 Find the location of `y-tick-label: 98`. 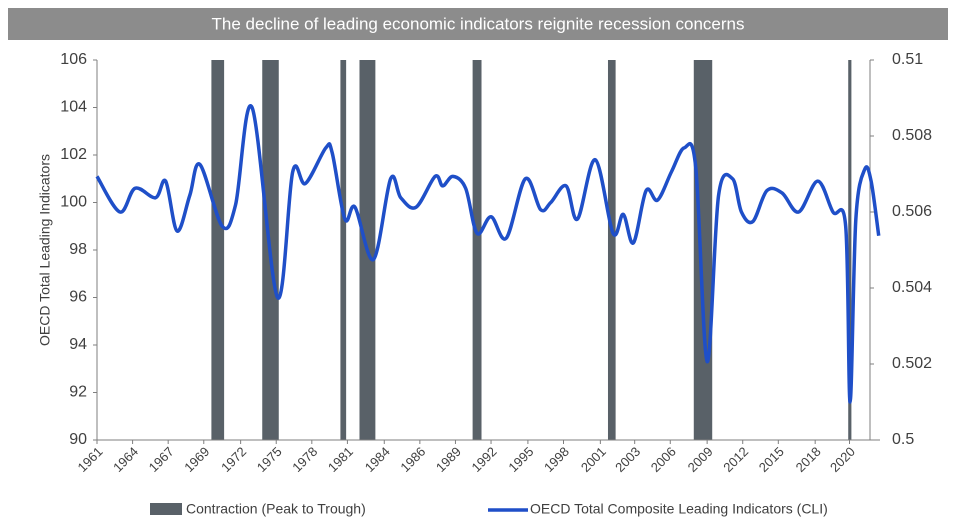

y-tick-label: 98 is located at coordinates (78, 249).